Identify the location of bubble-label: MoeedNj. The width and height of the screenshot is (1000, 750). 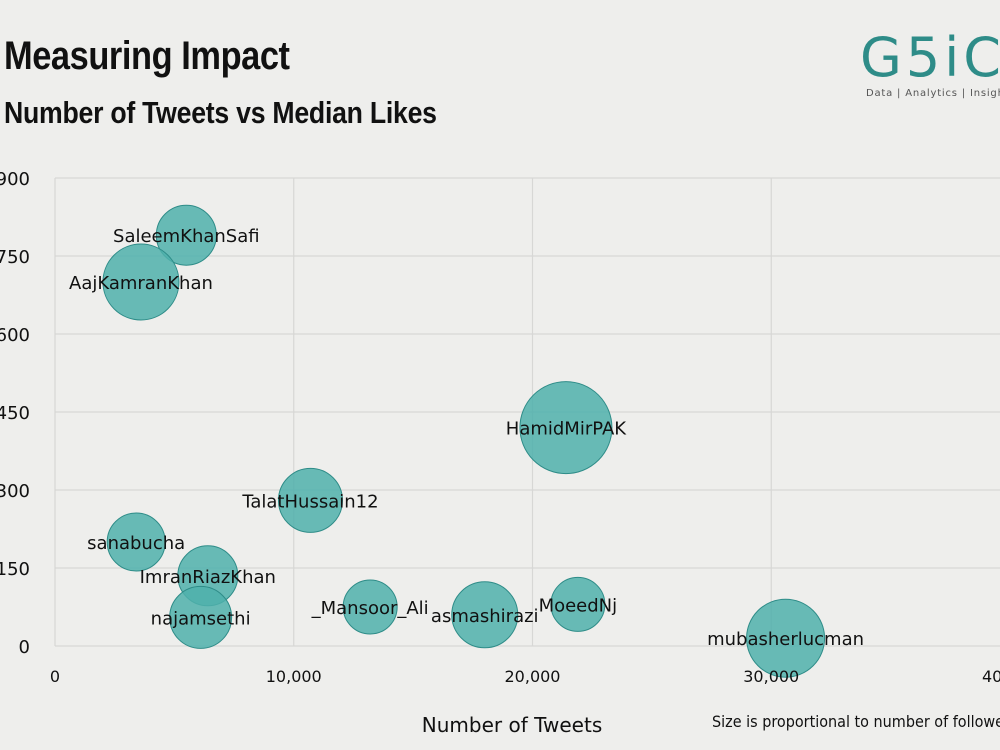
(578, 605).